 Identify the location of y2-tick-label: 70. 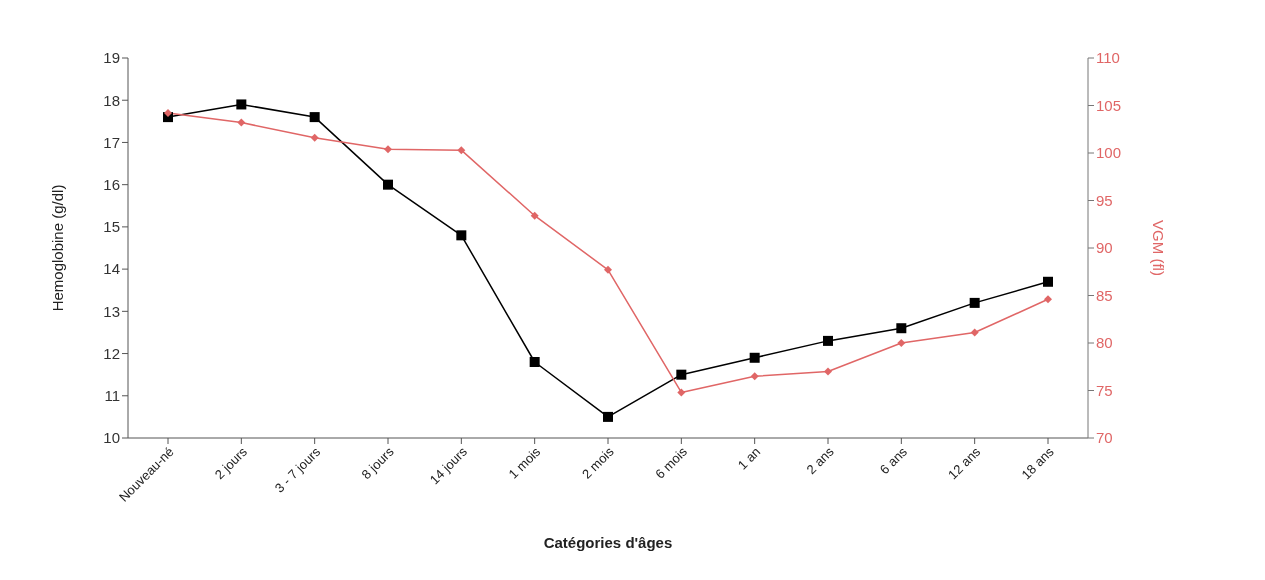
(1104, 438).